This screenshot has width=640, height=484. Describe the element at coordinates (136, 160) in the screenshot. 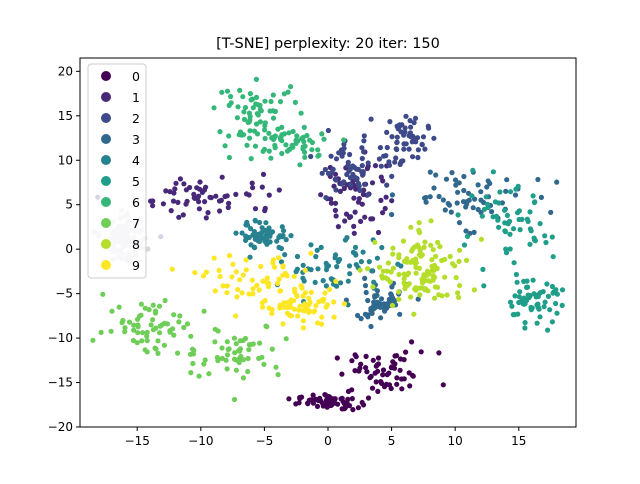

I see `legend-label-4: 4` at that location.